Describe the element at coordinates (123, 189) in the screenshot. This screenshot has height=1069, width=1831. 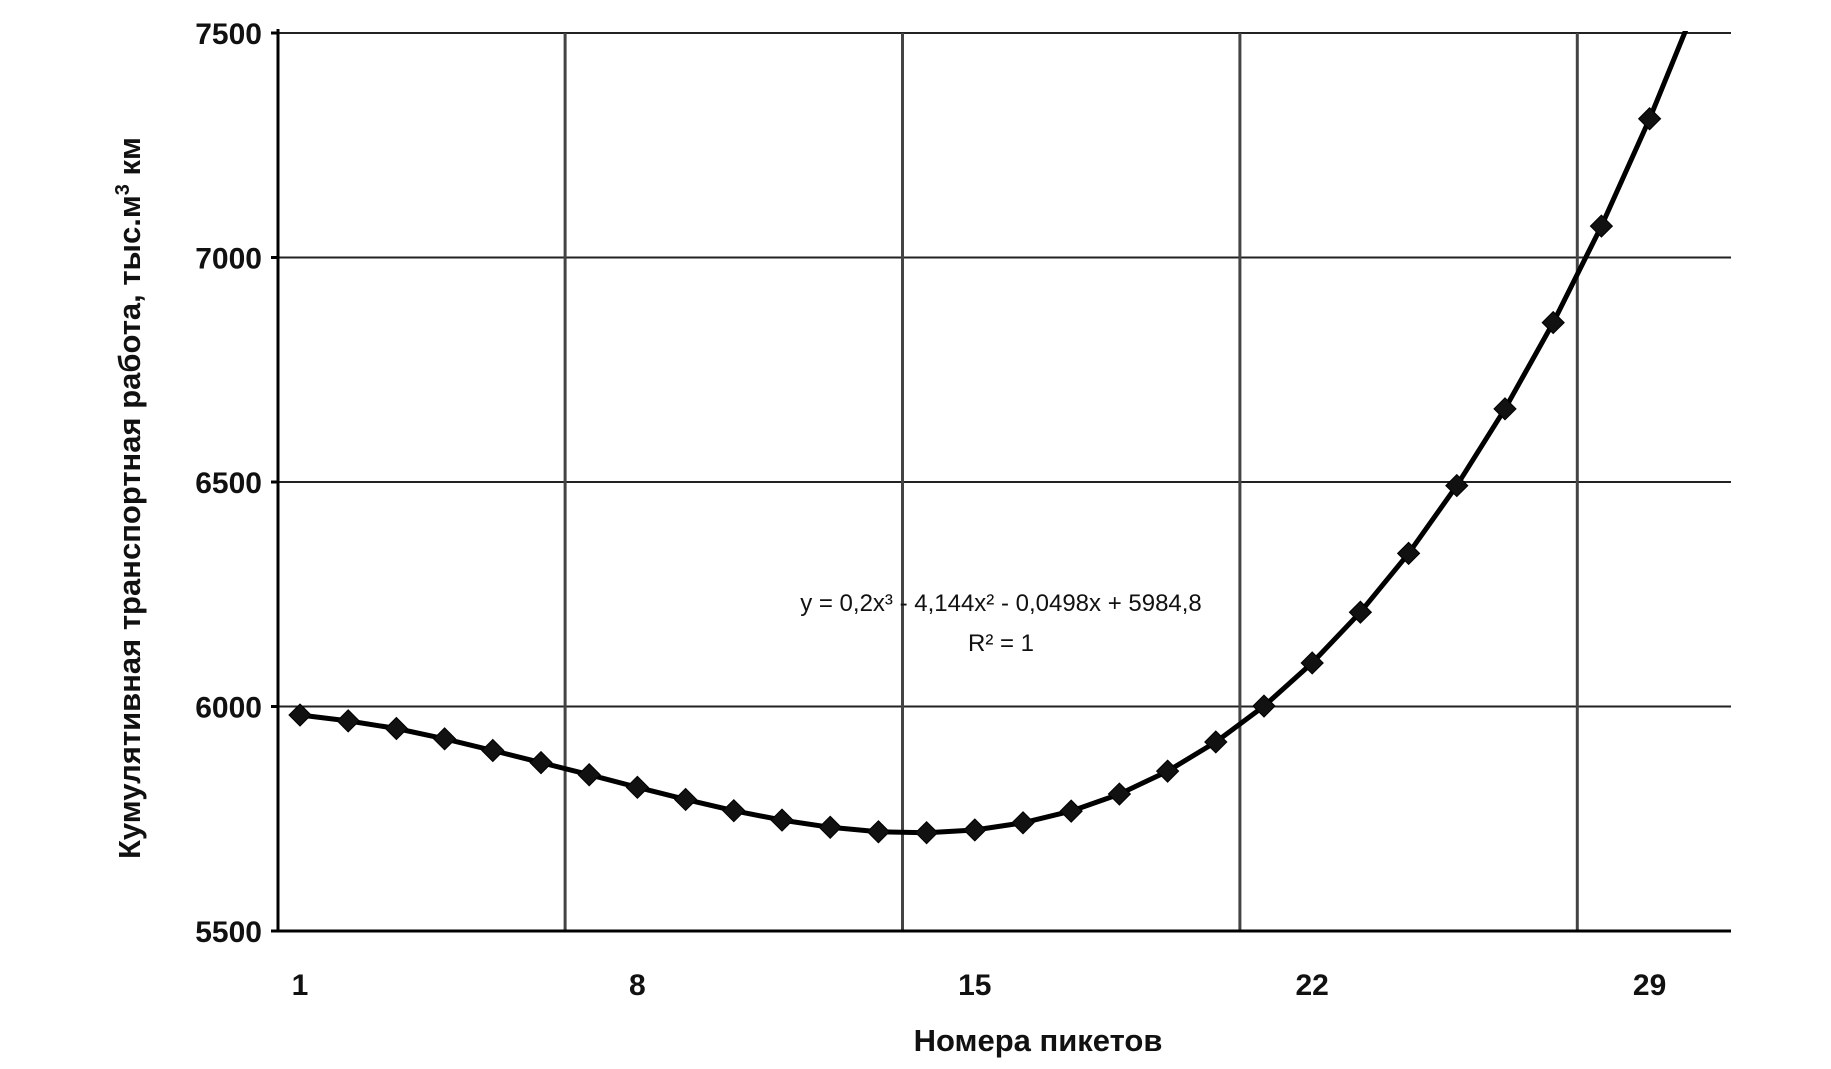
I see `y-axis-title-superscript: 3` at that location.